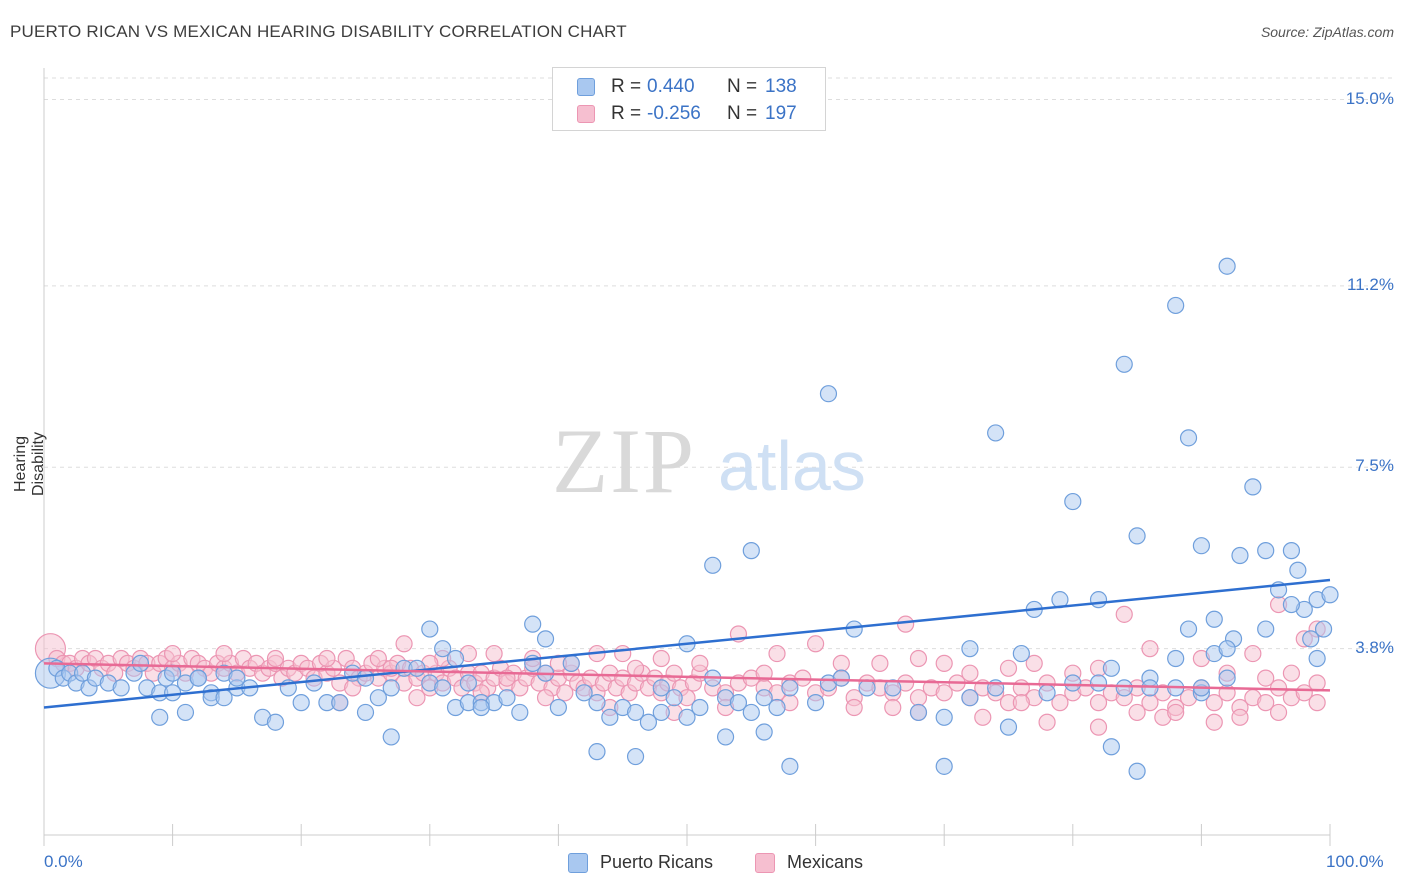  I want to click on legend-swatch-blue, so click(586, 87).